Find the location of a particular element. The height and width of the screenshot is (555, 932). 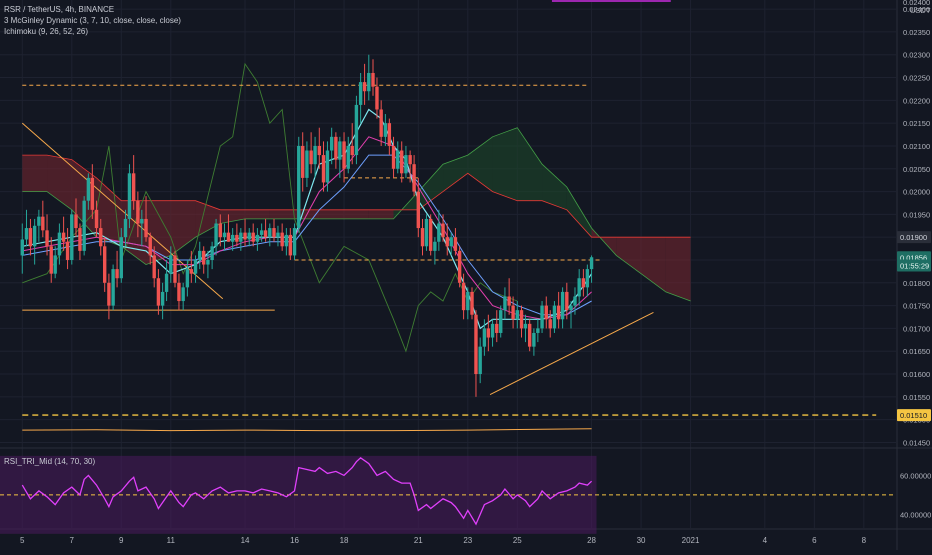

price-badge-label: 0.01510 is located at coordinates (913, 415).